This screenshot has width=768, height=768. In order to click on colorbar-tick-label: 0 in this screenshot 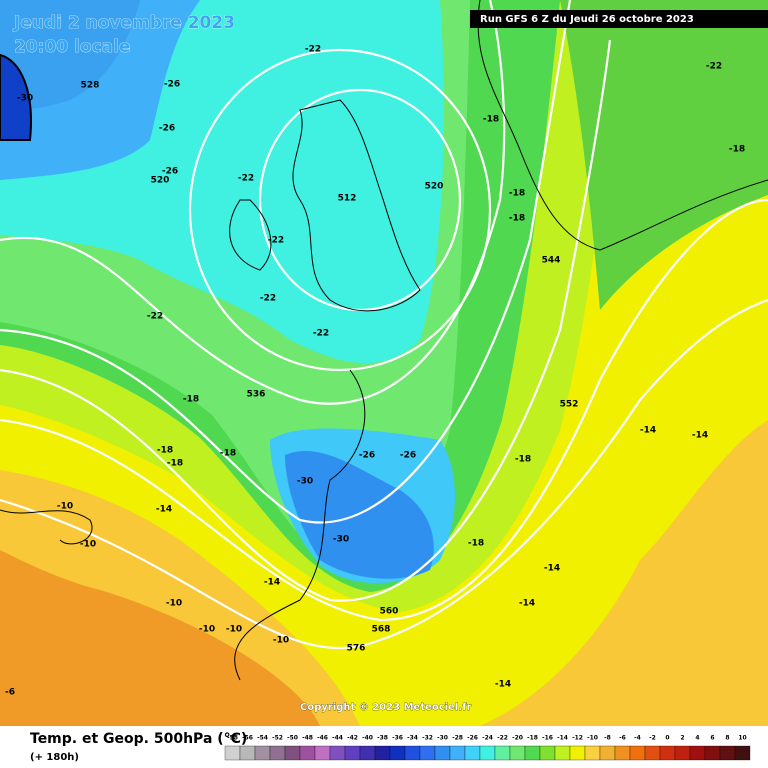, I will do `click(667, 738)`.